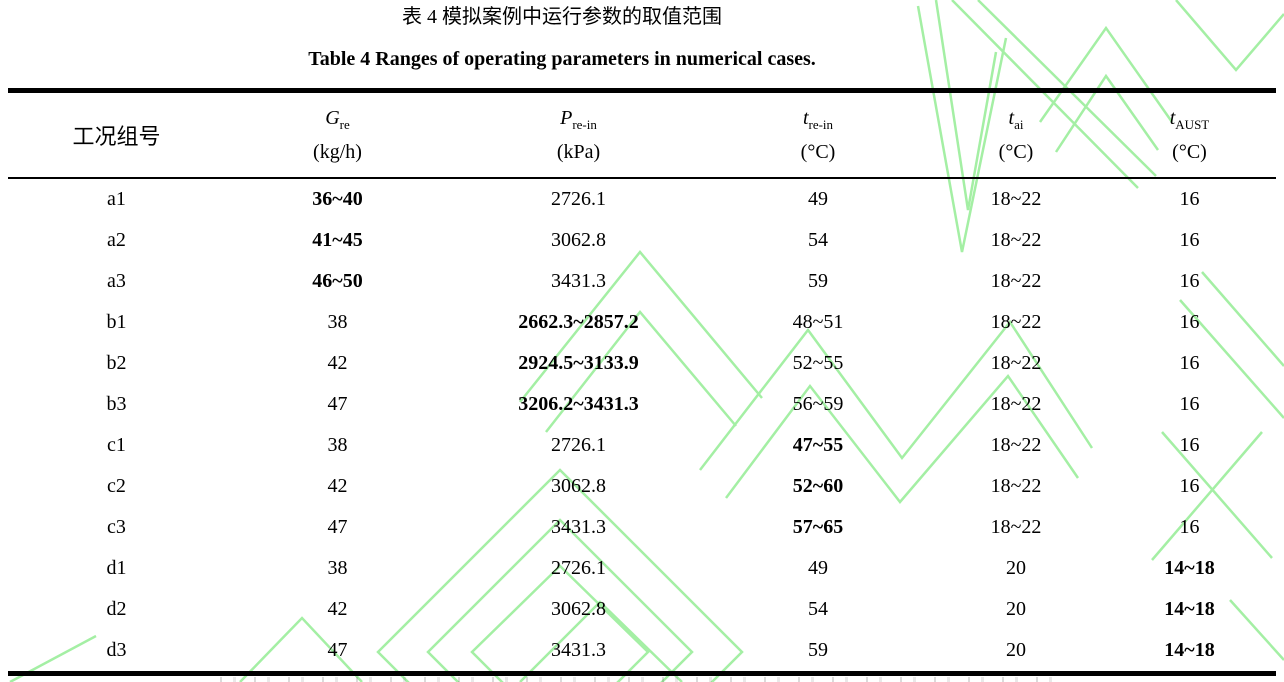 This screenshot has width=1284, height=682. Describe the element at coordinates (578, 322) in the screenshot. I see `value-cell: 2662.3~2857.2` at that location.